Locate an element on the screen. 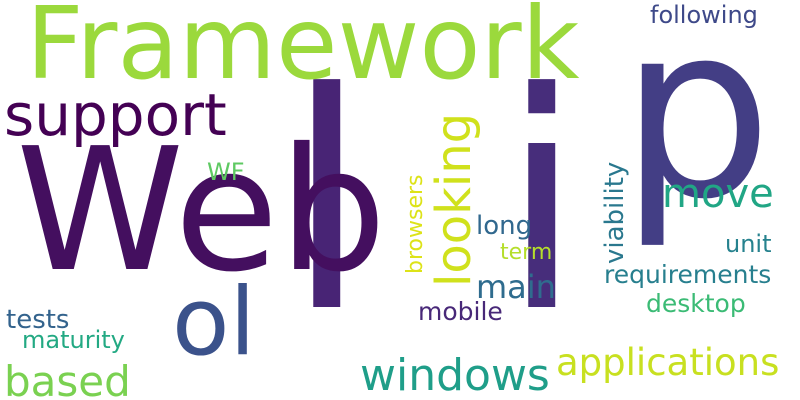 This screenshot has width=800, height=400. word-windows: windows is located at coordinates (455, 375).